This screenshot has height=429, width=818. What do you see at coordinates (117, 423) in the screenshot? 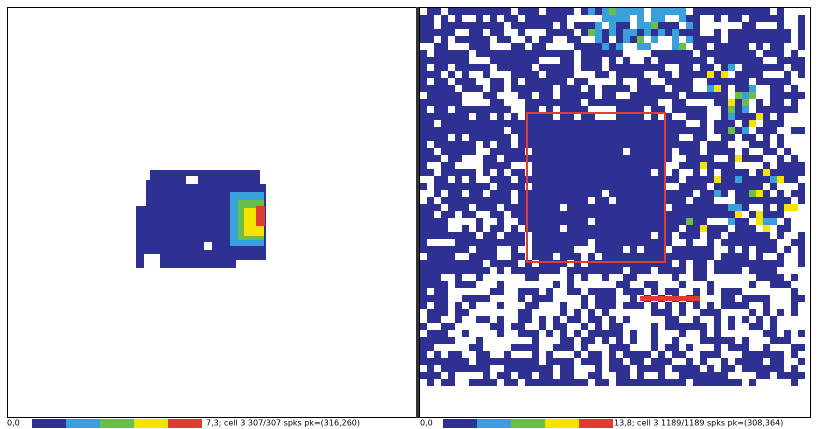
I see `colorbar-swatch` at bounding box center [117, 423].